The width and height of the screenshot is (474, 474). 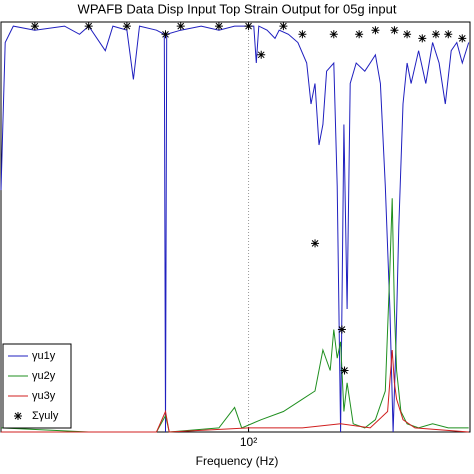 I want to click on legend-label: γu1y, so click(x=44, y=356).